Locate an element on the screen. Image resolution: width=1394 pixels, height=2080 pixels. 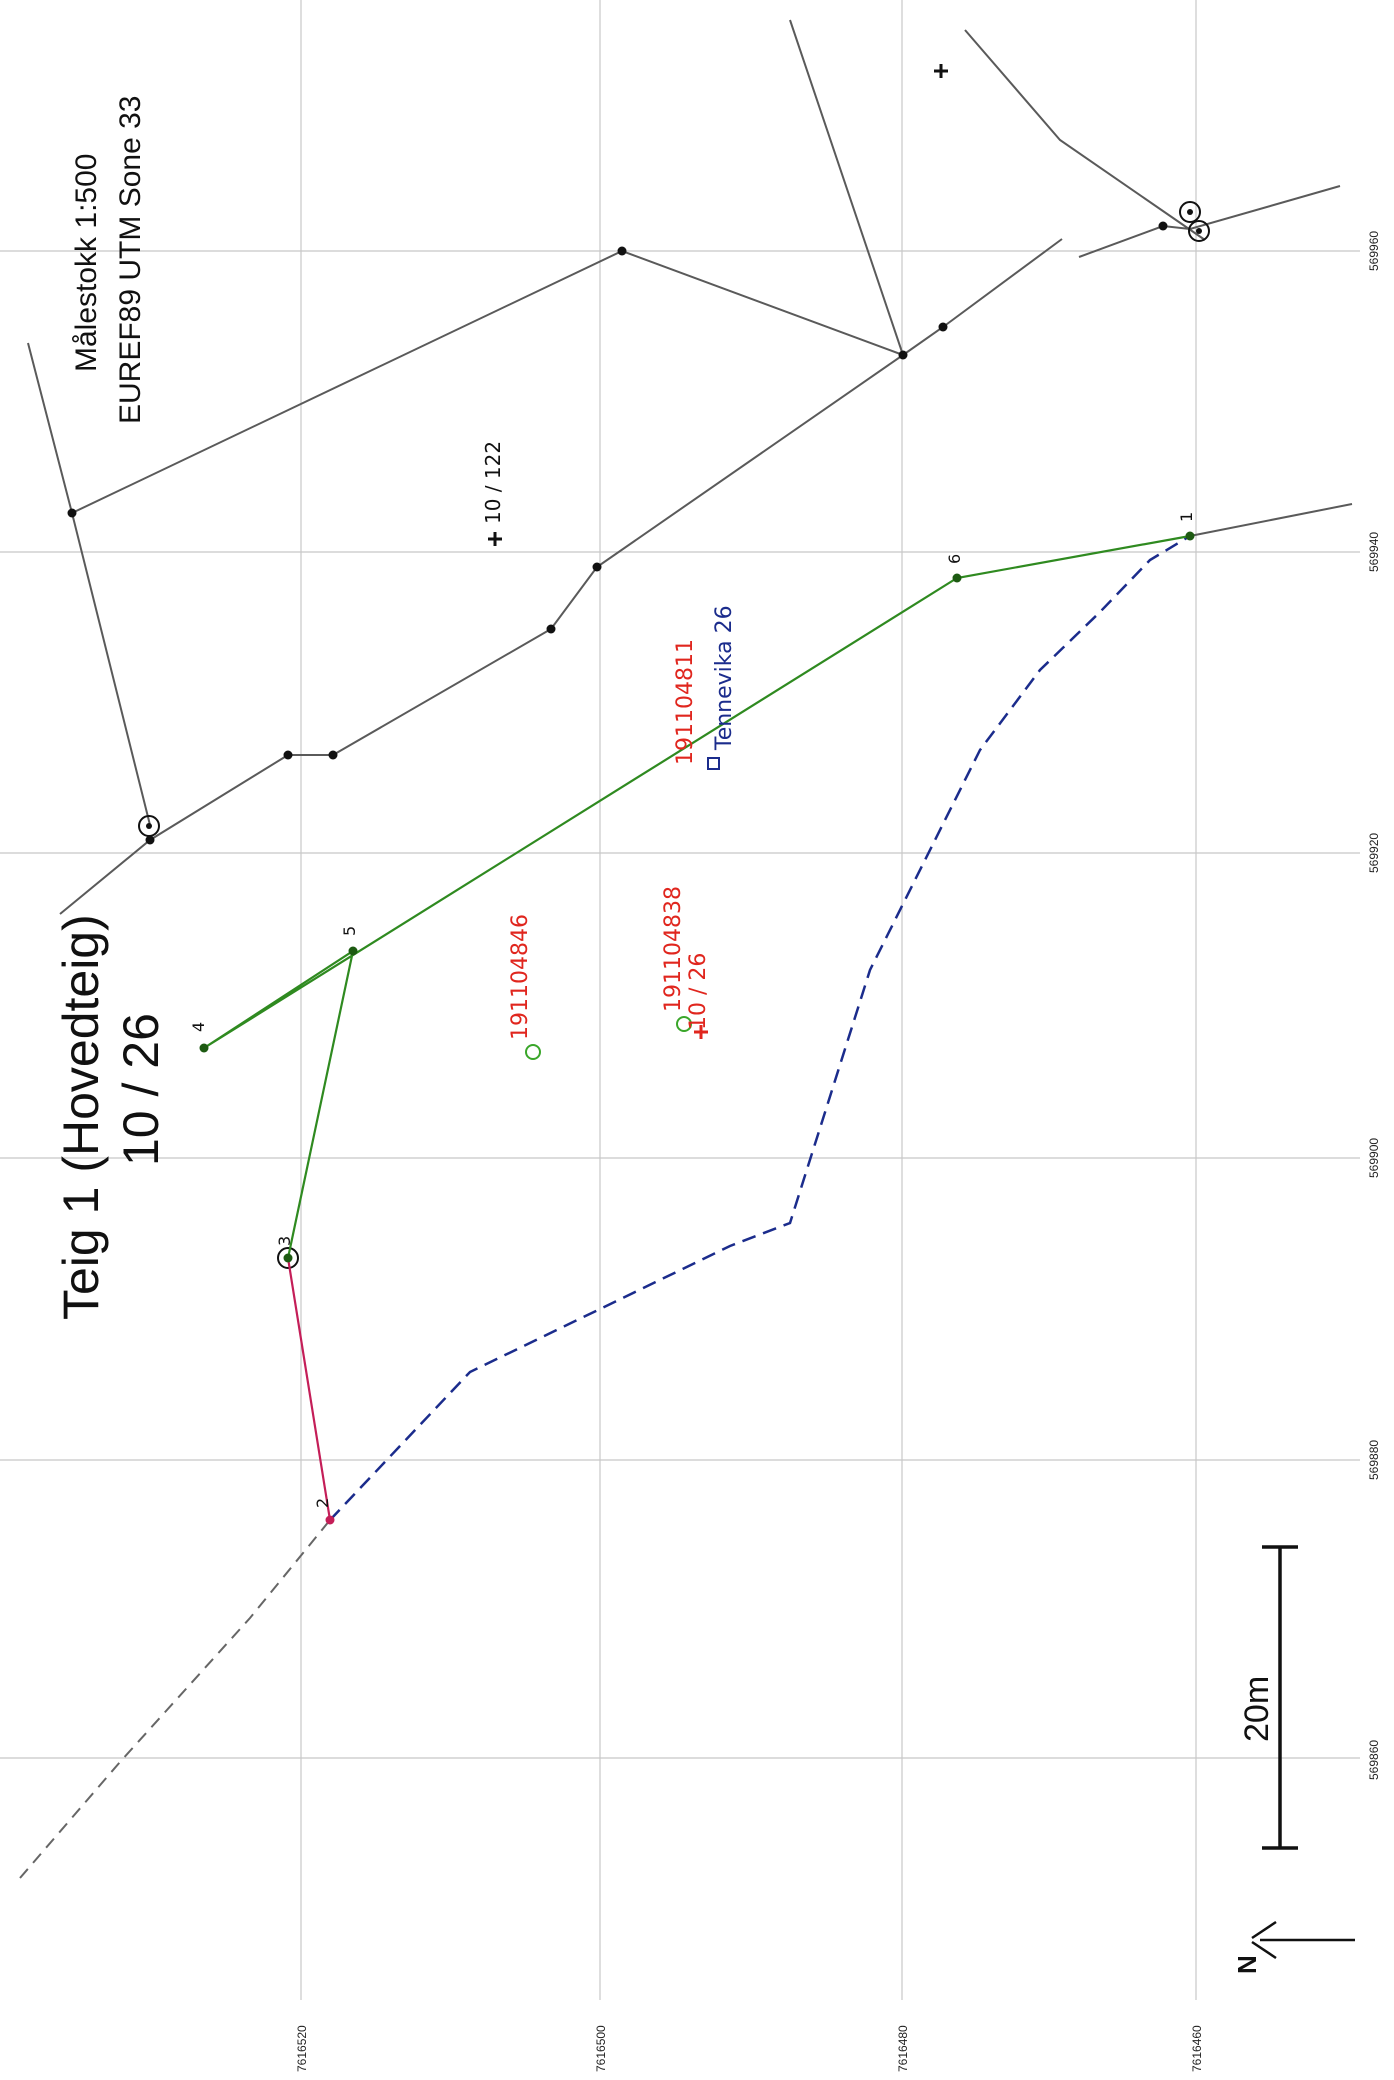
plus-icon-black is located at coordinates (718, 305).